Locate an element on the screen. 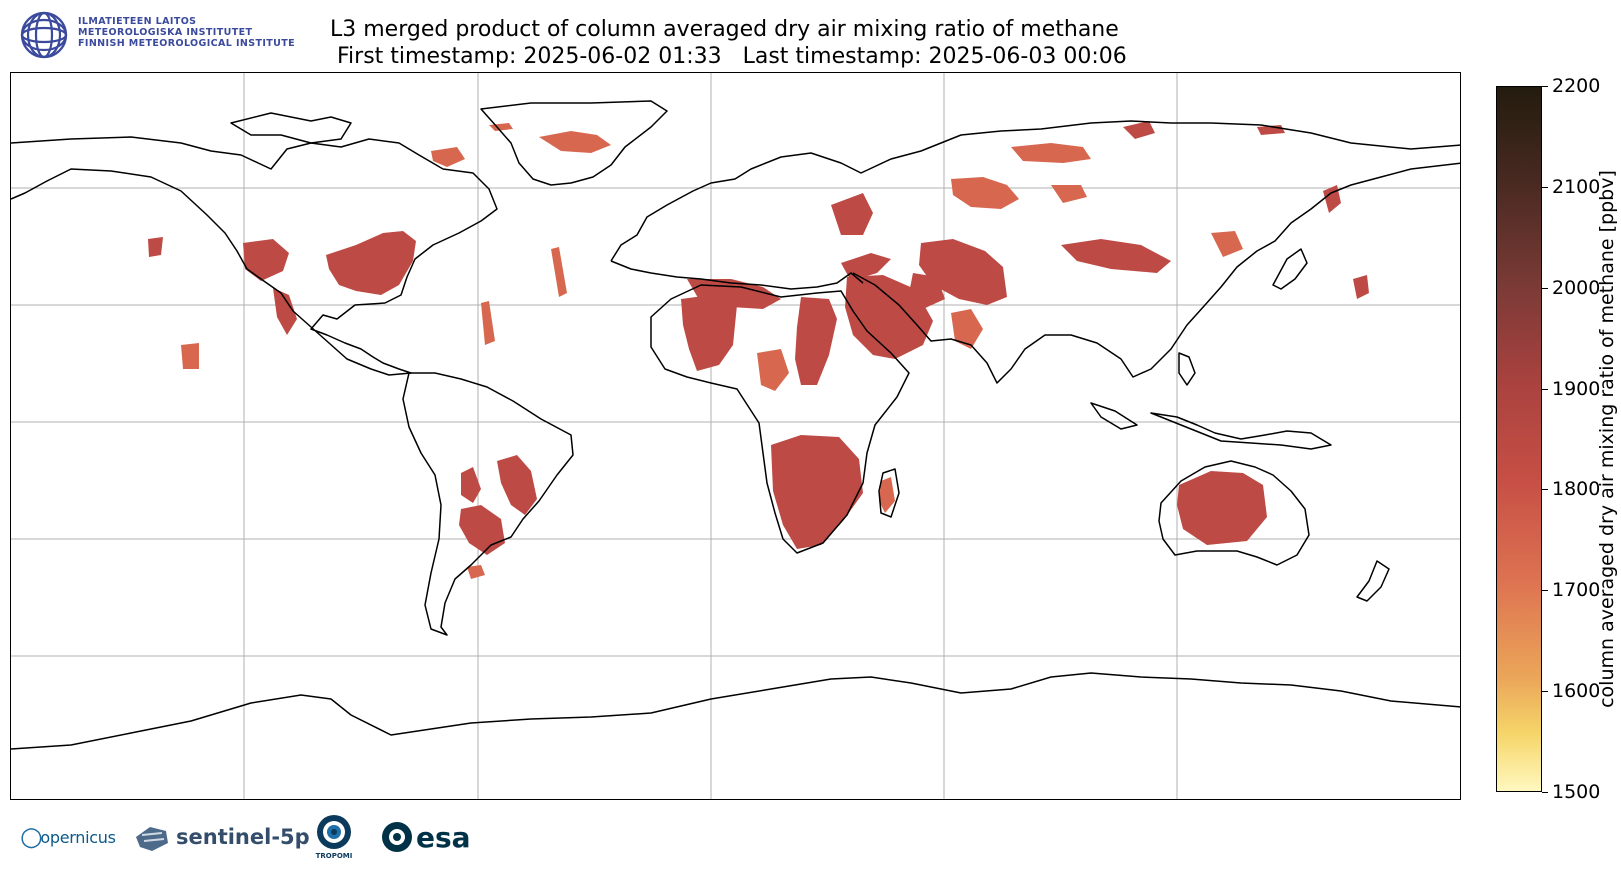 This screenshot has height=870, width=1621. coast-greenland is located at coordinates (574, 143).